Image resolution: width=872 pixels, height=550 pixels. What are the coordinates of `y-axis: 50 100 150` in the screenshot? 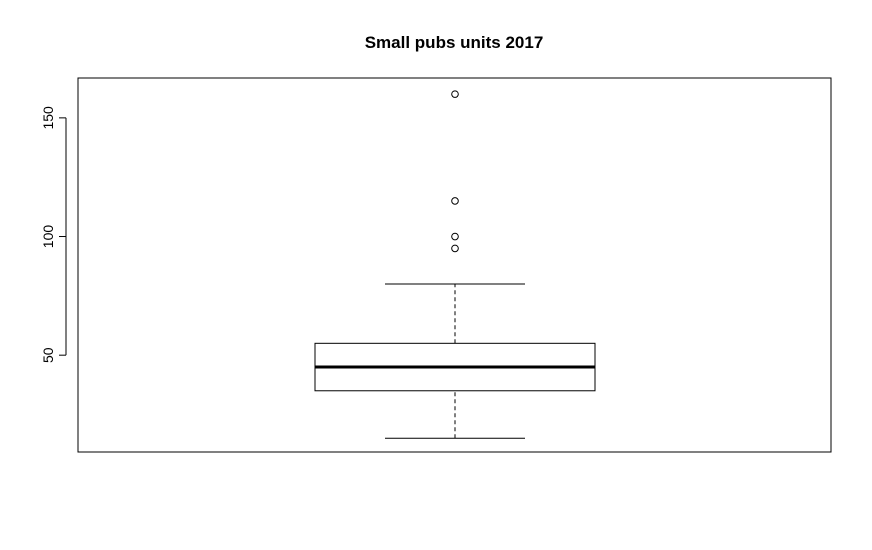 It's located at (53, 234).